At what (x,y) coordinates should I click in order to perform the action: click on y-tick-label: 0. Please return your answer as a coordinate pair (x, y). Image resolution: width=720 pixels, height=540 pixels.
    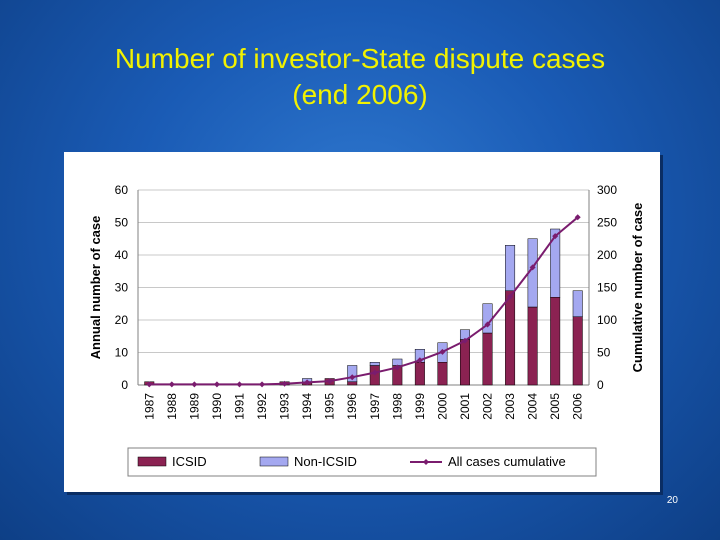
    Looking at the image, I should click on (124, 385).